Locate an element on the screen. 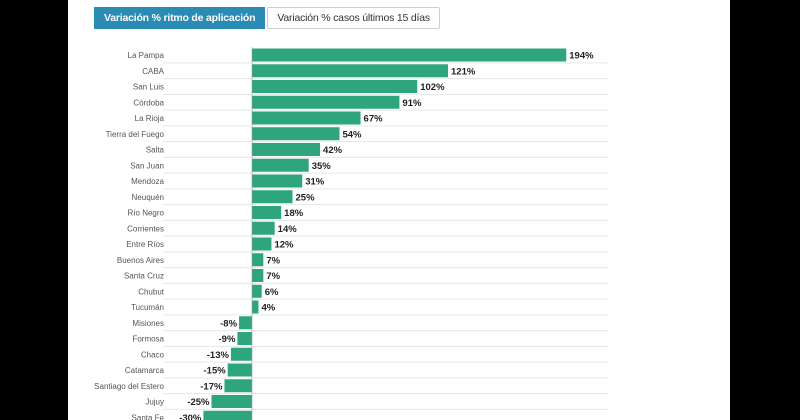 This screenshot has width=800, height=420. value-label: -30% is located at coordinates (190, 416).